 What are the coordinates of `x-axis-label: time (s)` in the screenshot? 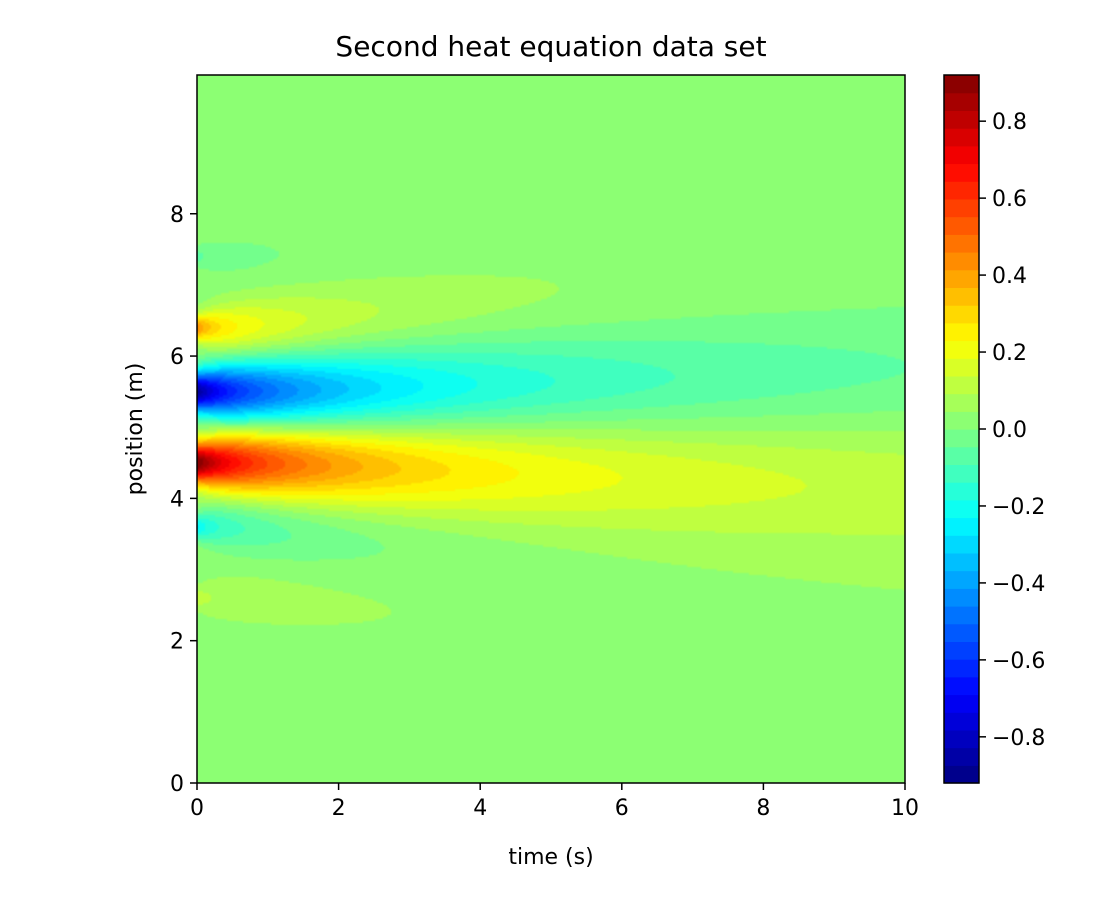 It's located at (550, 857).